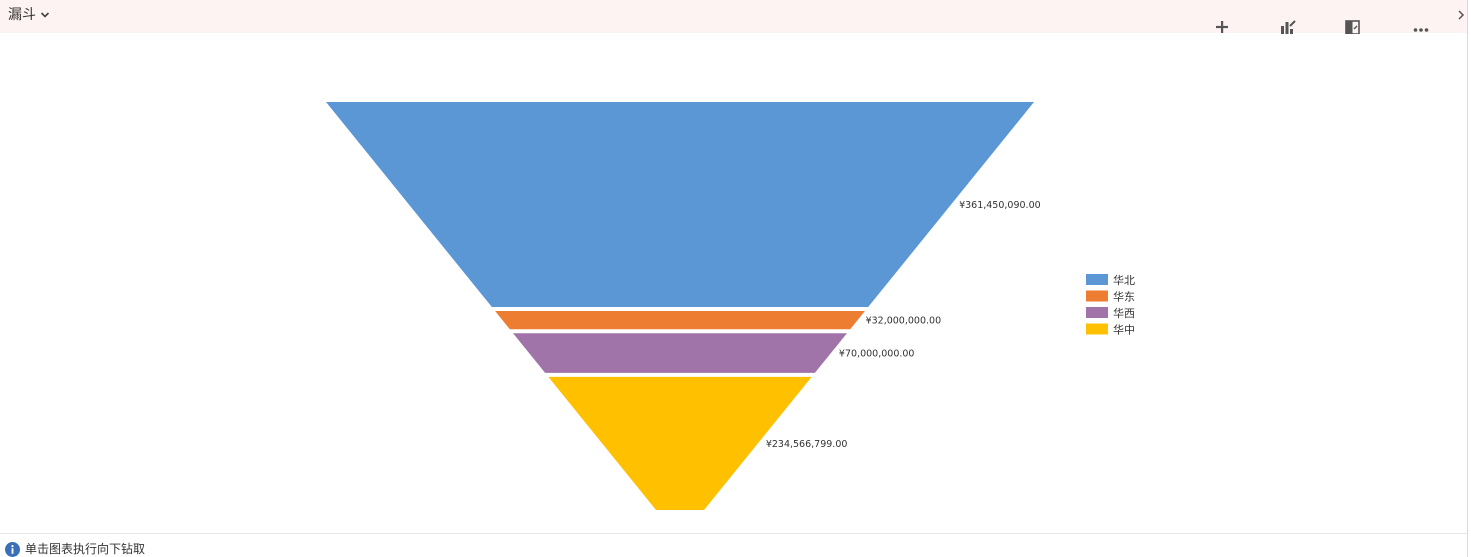 The width and height of the screenshot is (1471, 557). I want to click on legend-label: 华中, so click(1124, 330).